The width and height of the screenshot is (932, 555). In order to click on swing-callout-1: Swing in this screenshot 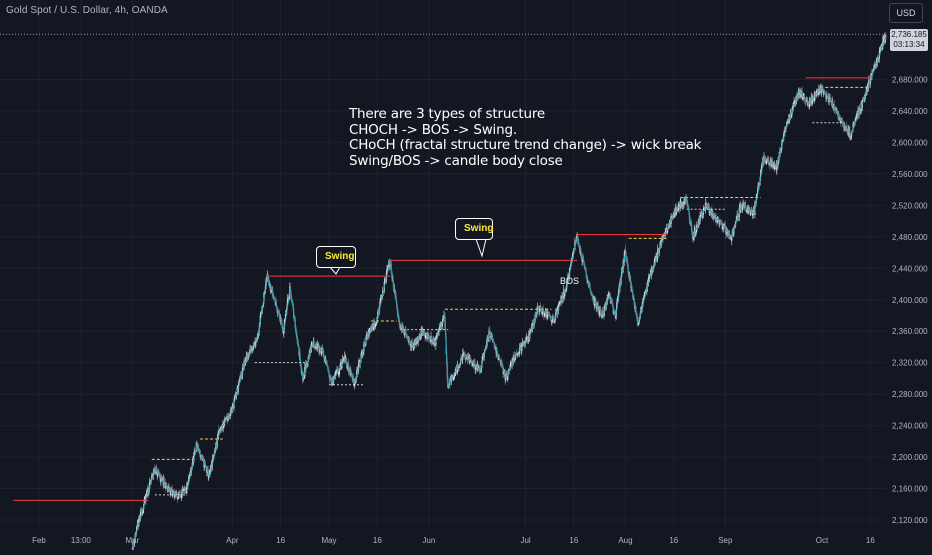, I will do `click(336, 257)`.